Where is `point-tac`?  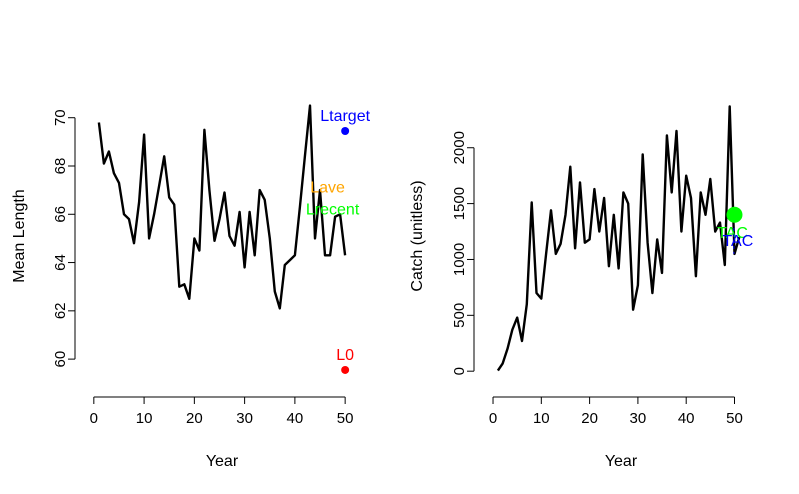
point-tac is located at coordinates (734, 214).